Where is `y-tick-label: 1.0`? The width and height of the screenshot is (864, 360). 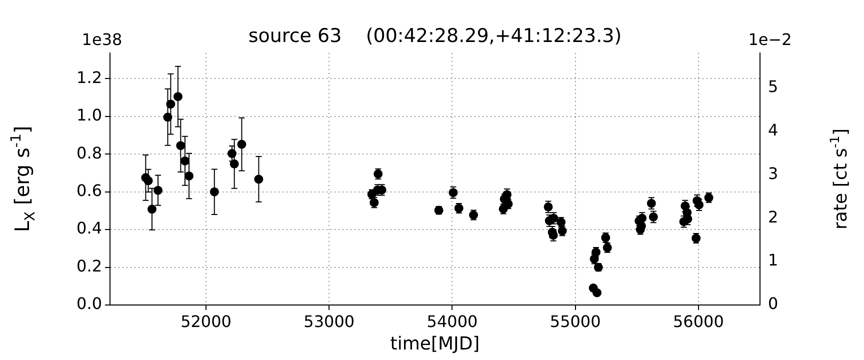
y-tick-label: 1.0 is located at coordinates (89, 115).